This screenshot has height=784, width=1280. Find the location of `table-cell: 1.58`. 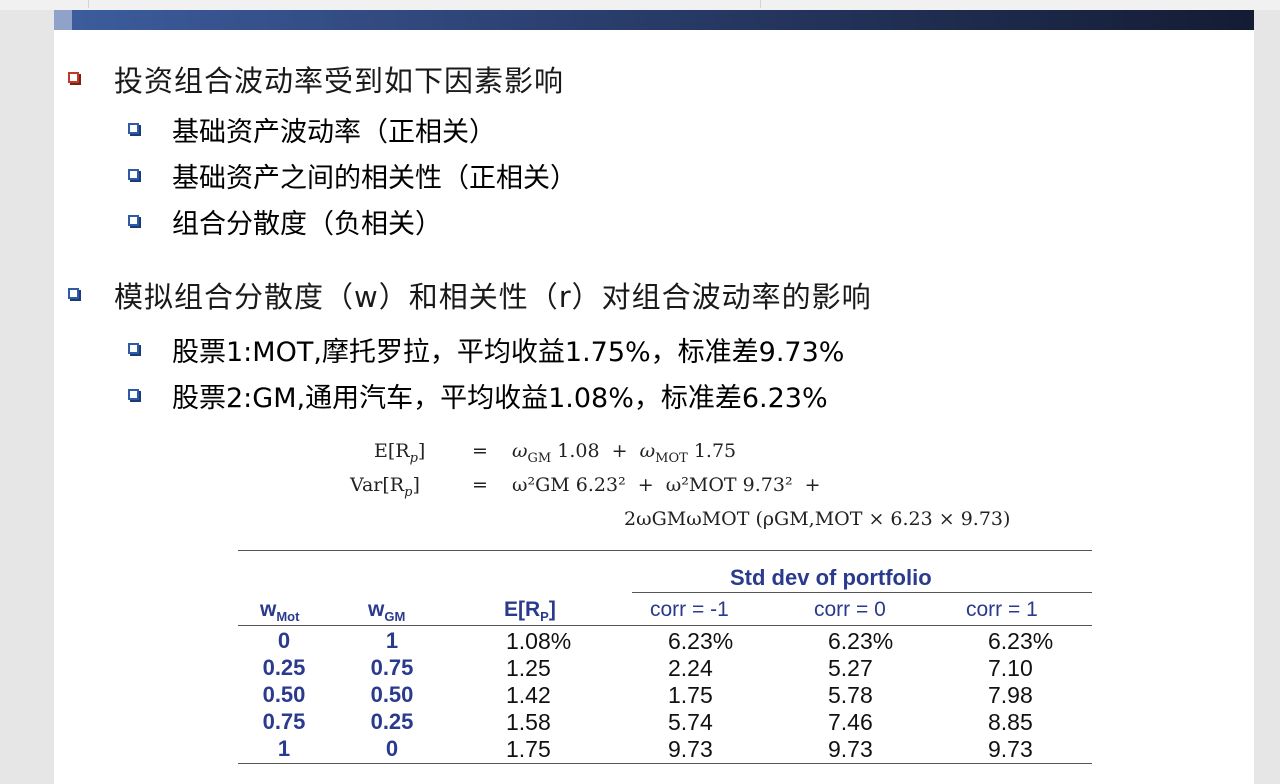

table-cell: 1.58 is located at coordinates (528, 722).